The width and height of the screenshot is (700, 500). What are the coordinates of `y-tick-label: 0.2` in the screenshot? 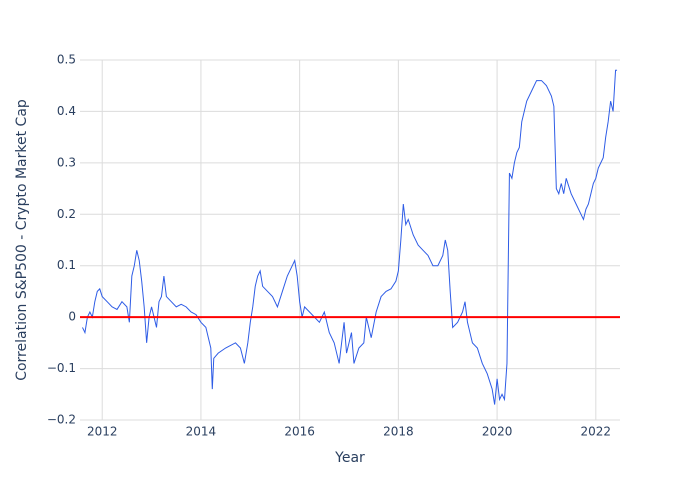 It's located at (66, 214).